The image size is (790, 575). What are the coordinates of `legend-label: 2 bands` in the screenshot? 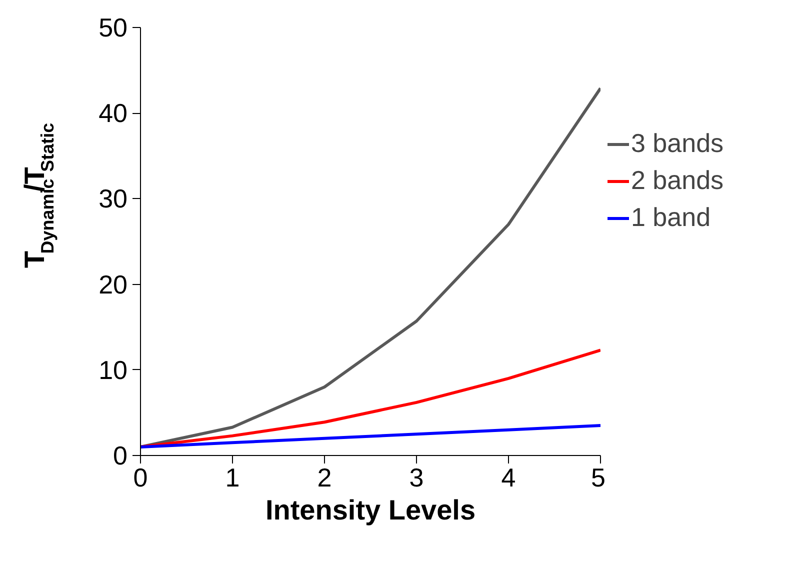 It's located at (677, 180).